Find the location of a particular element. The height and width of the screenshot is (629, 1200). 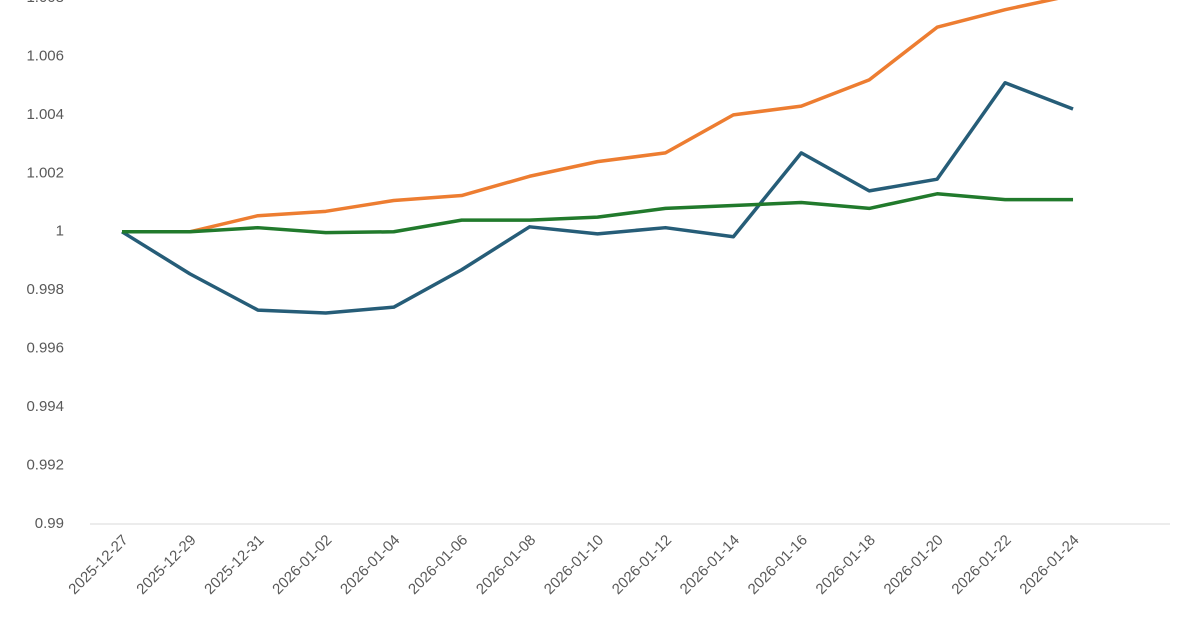

y-tick-label: 0.992 is located at coordinates (45, 465).